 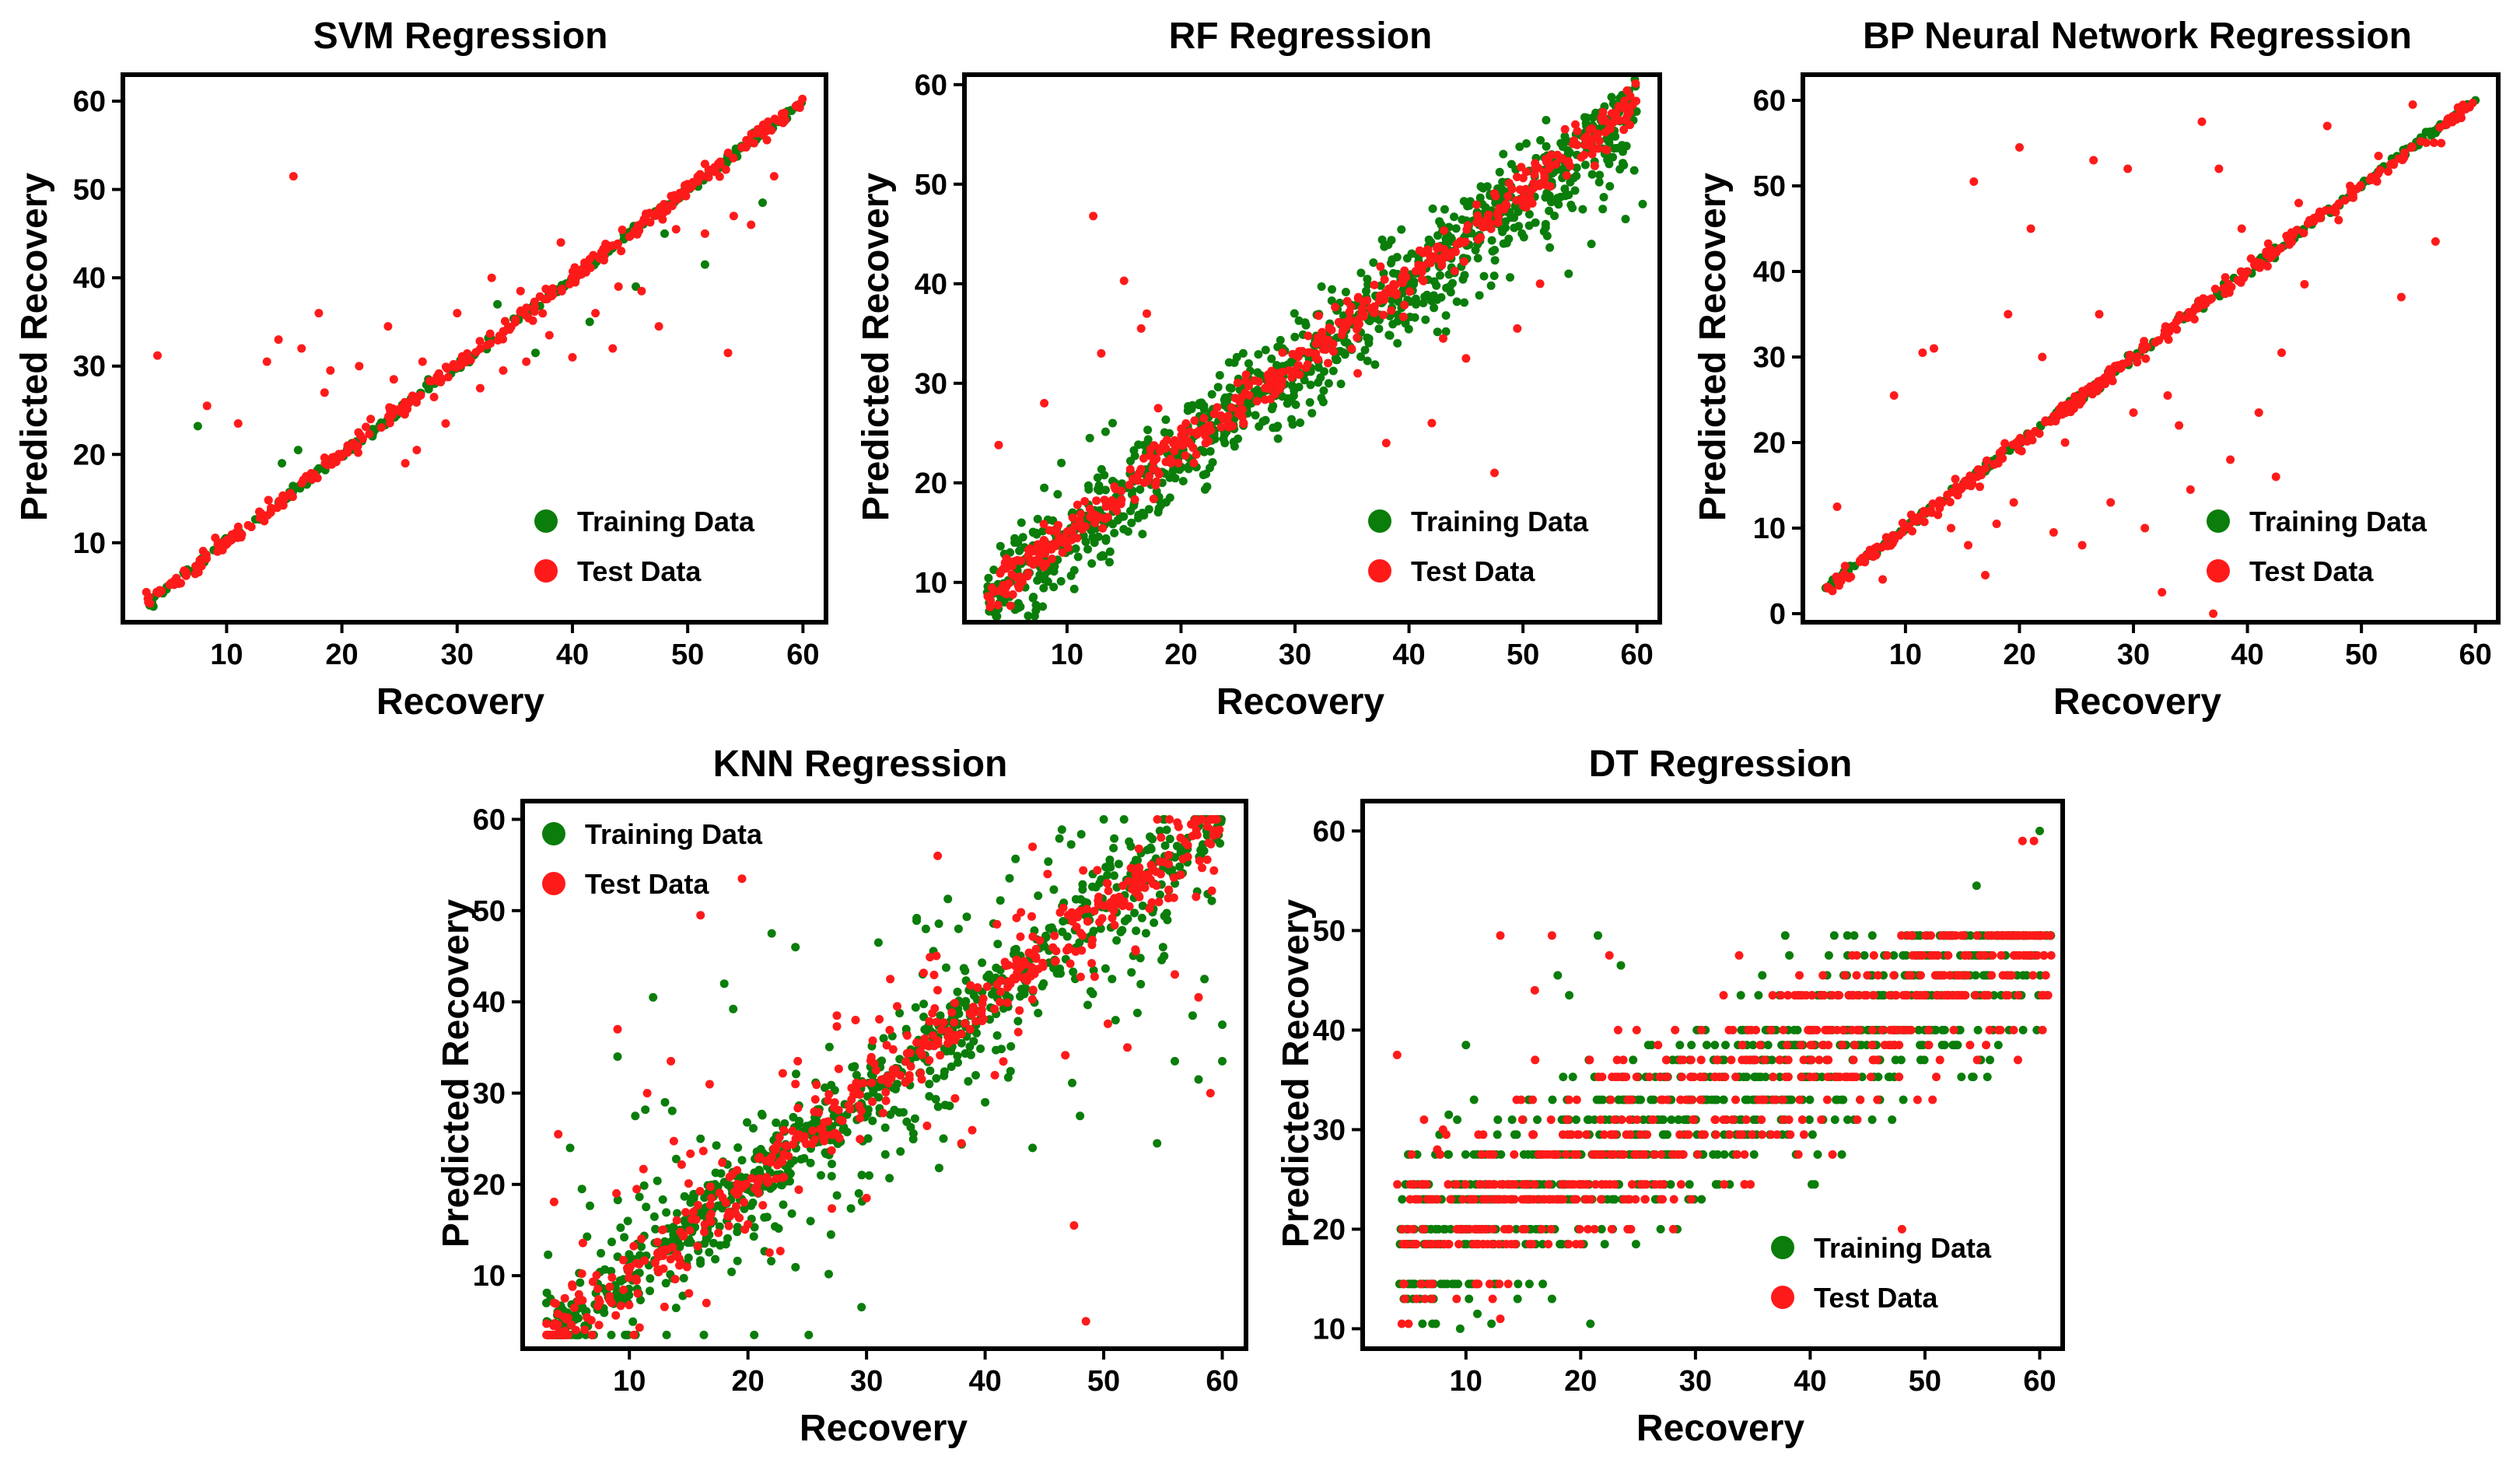 I want to click on legend-training-marker, so click(x=1380, y=521).